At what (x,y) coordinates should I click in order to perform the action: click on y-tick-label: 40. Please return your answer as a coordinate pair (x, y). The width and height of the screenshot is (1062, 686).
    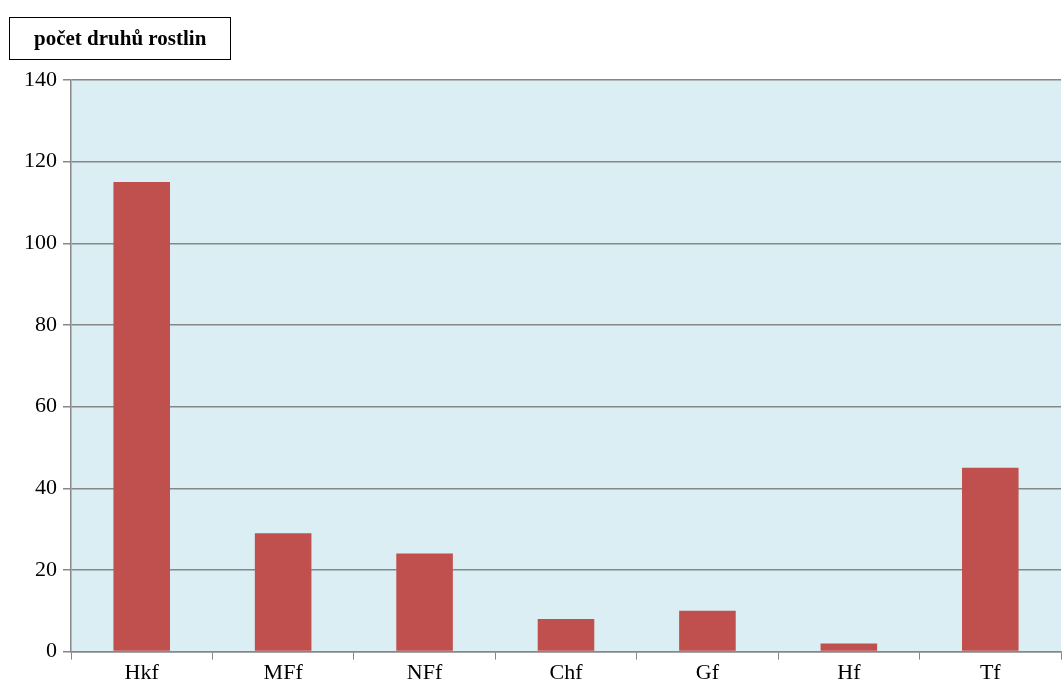
    Looking at the image, I should click on (46, 487).